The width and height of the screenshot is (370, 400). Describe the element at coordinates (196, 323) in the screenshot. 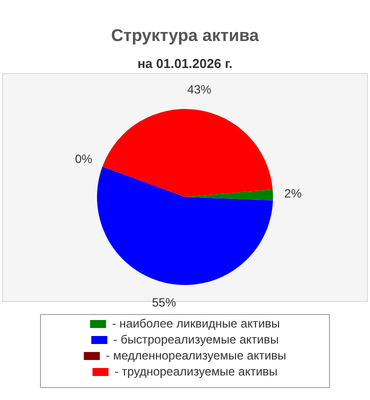

I see `legend-label: - наиболее ликвидные активы` at that location.